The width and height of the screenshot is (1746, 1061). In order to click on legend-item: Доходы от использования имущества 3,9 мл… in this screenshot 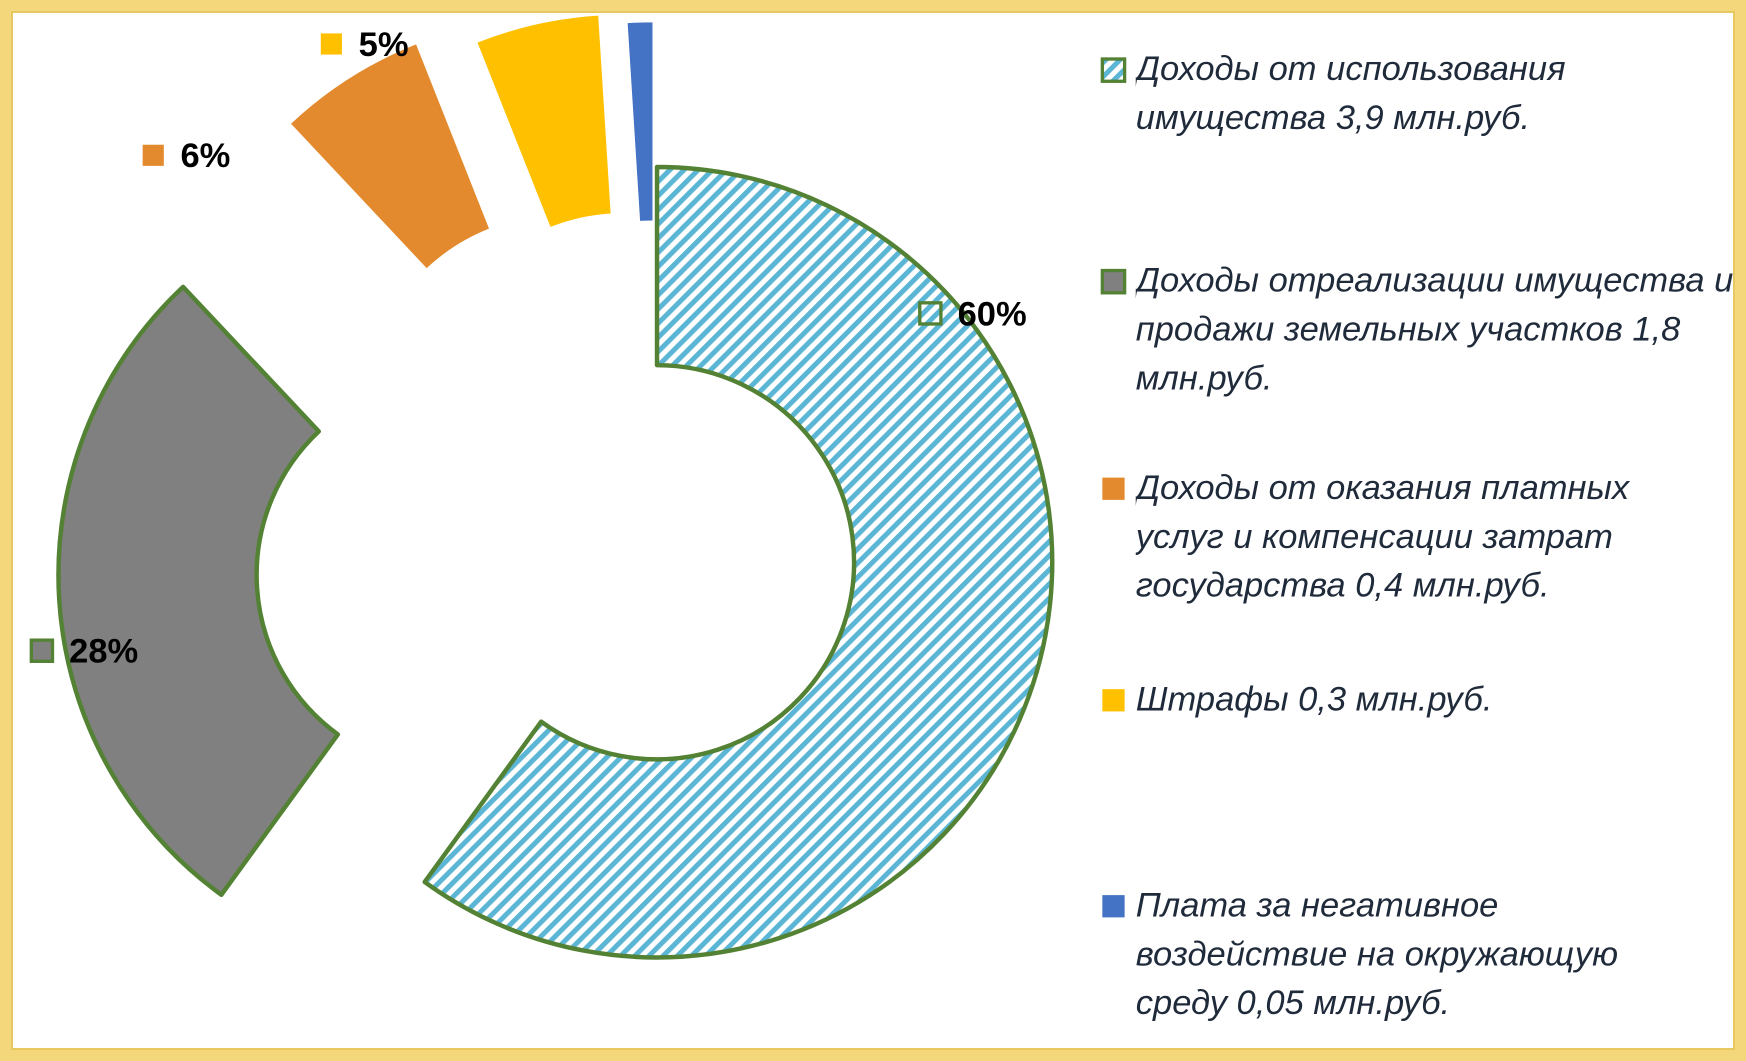, I will do `click(1350, 92)`.